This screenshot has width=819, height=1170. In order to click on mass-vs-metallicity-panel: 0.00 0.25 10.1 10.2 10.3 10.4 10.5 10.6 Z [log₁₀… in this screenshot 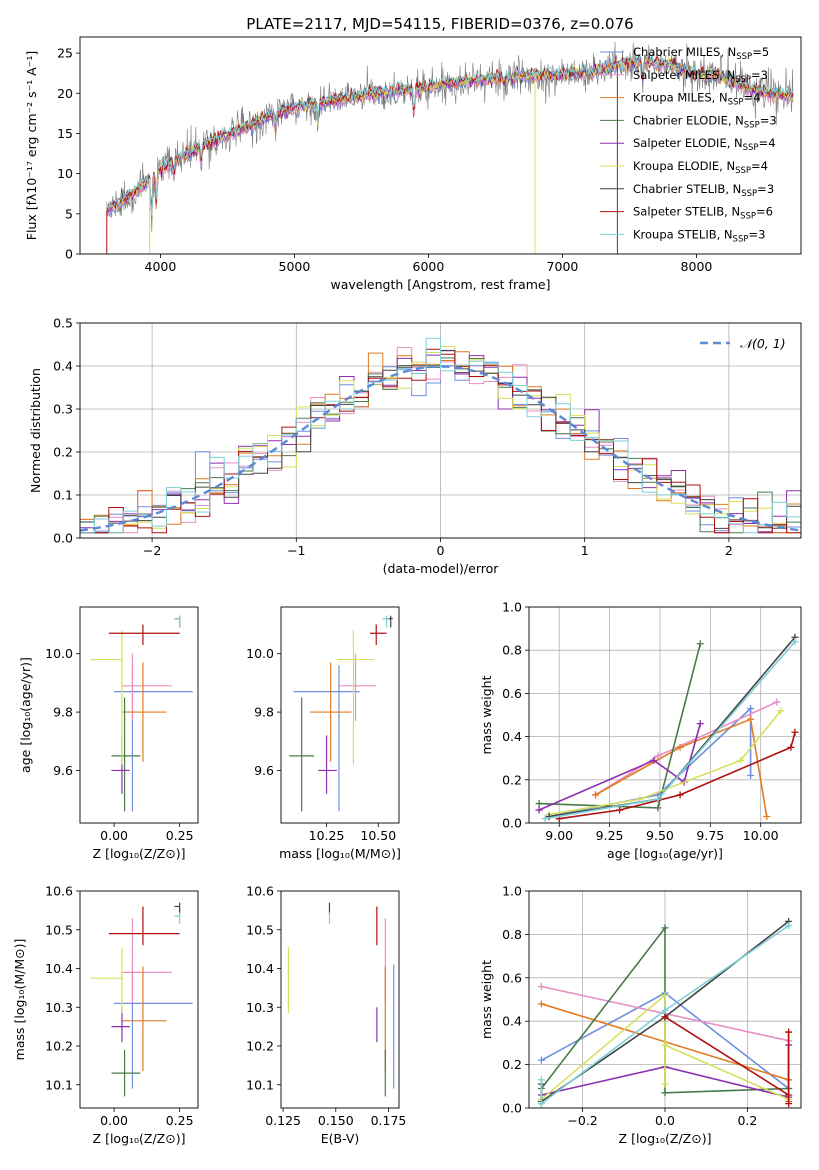, I will do `click(105, 1015)`.